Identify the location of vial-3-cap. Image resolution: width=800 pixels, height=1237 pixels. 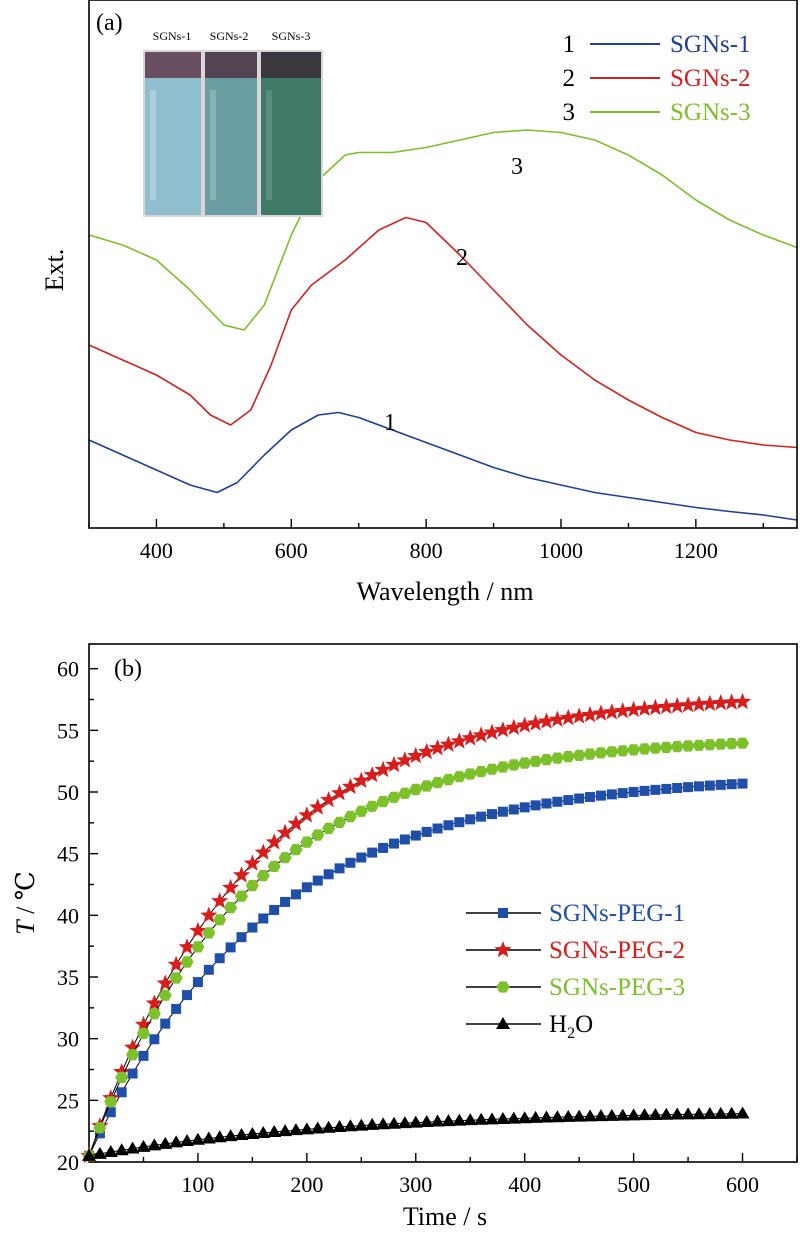
(291, 65).